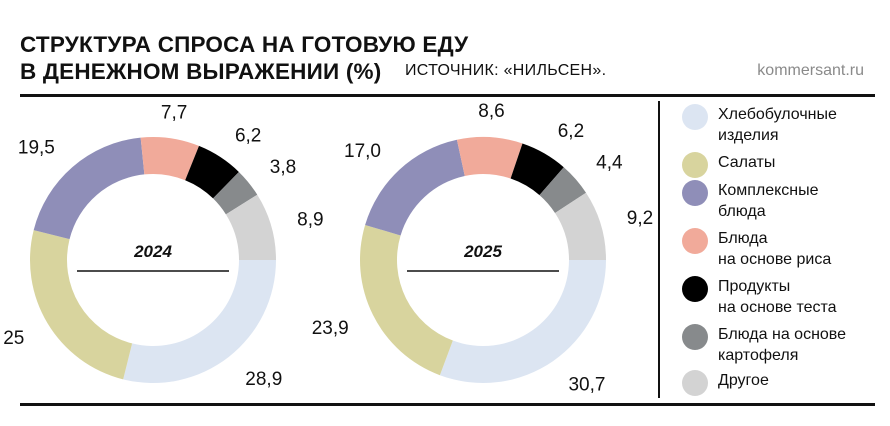  What do you see at coordinates (810, 70) in the screenshot?
I see `site-credit: kommersant.ru` at bounding box center [810, 70].